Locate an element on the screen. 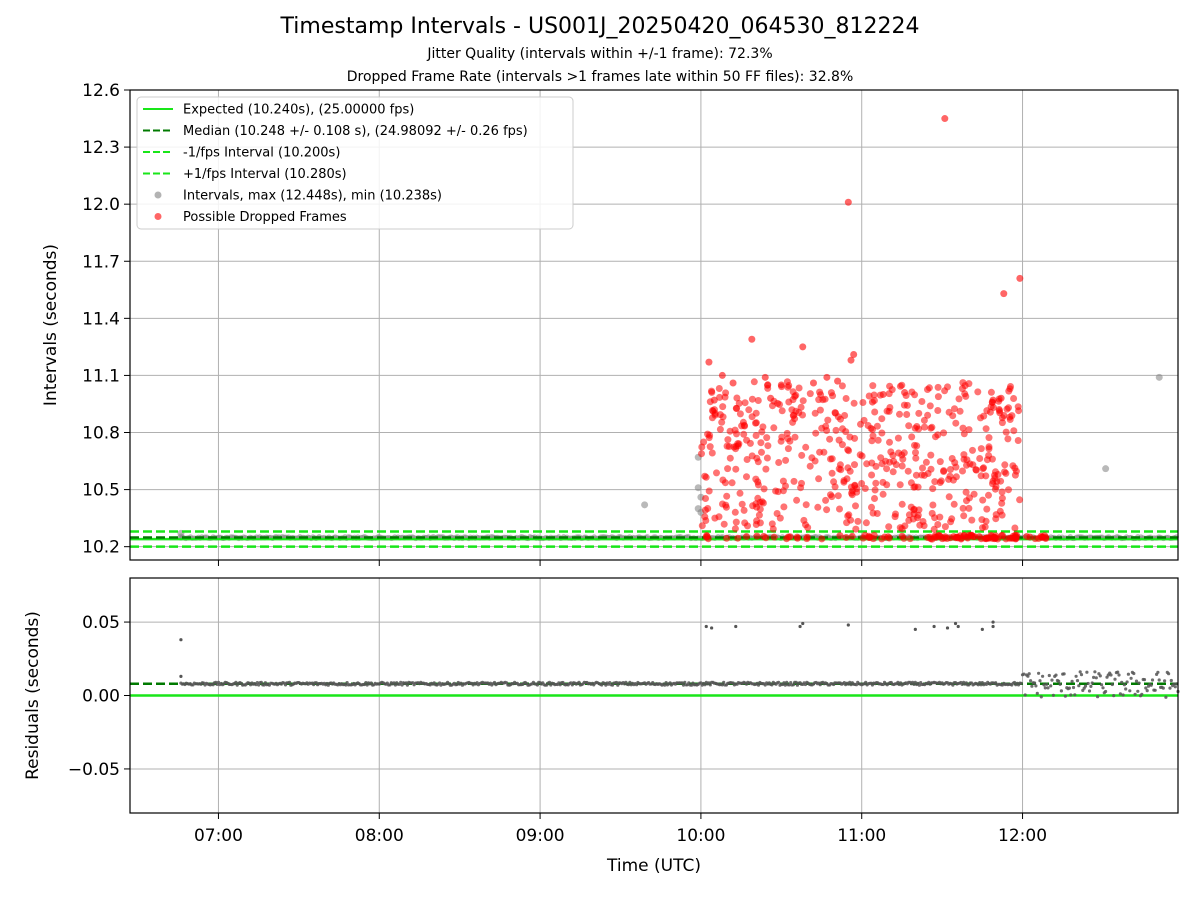 Image resolution: width=1200 pixels, height=900 pixels. top-ytick-label: 12.3 is located at coordinates (101, 148).